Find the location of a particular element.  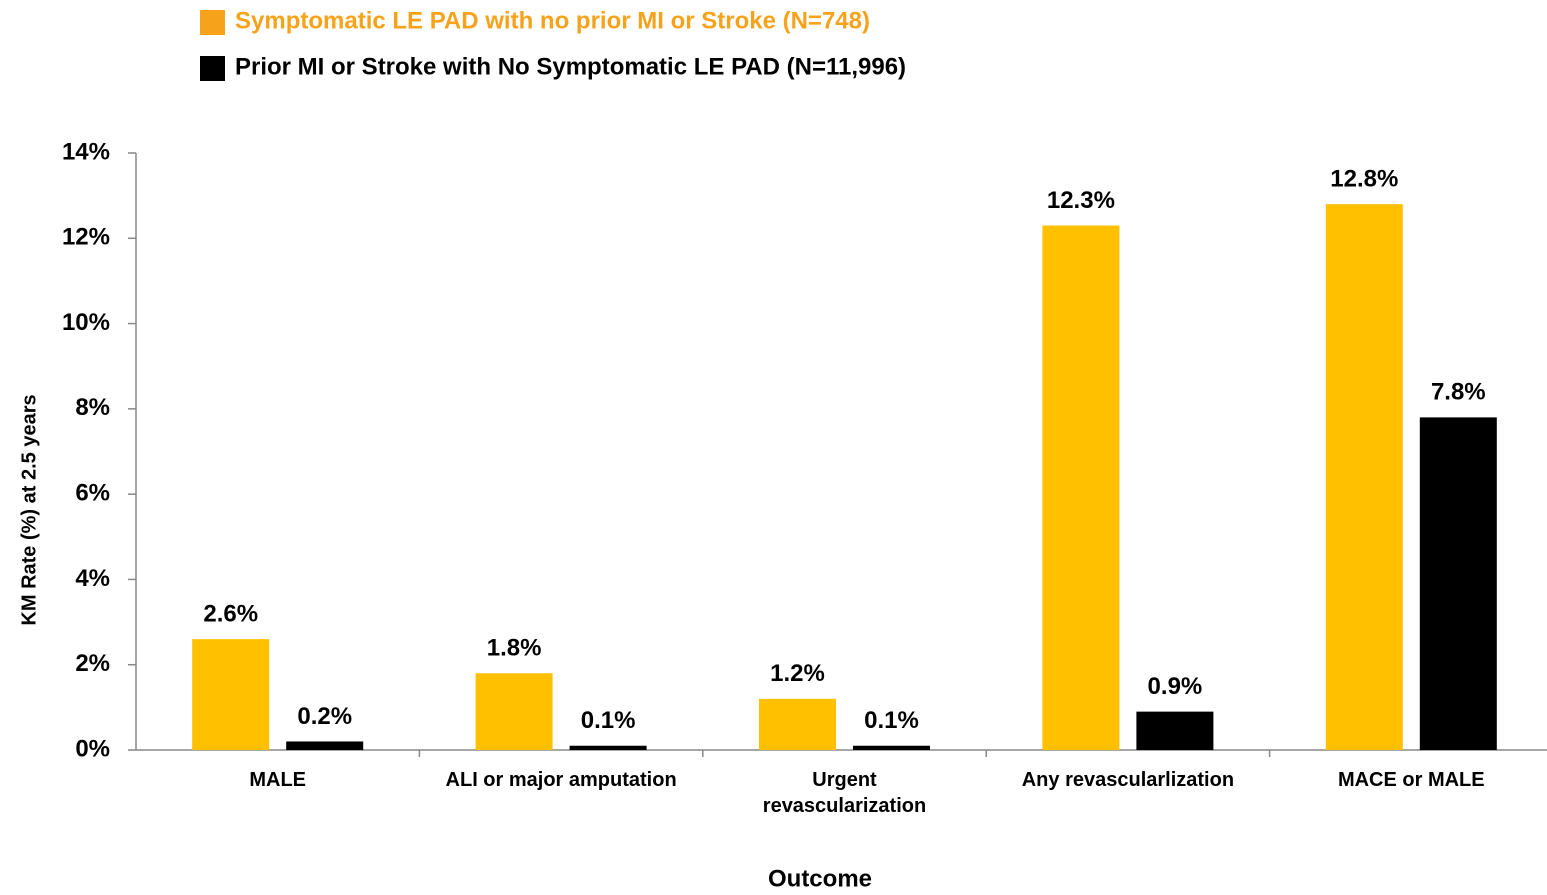

y-tick-label: 6% is located at coordinates (92, 492).